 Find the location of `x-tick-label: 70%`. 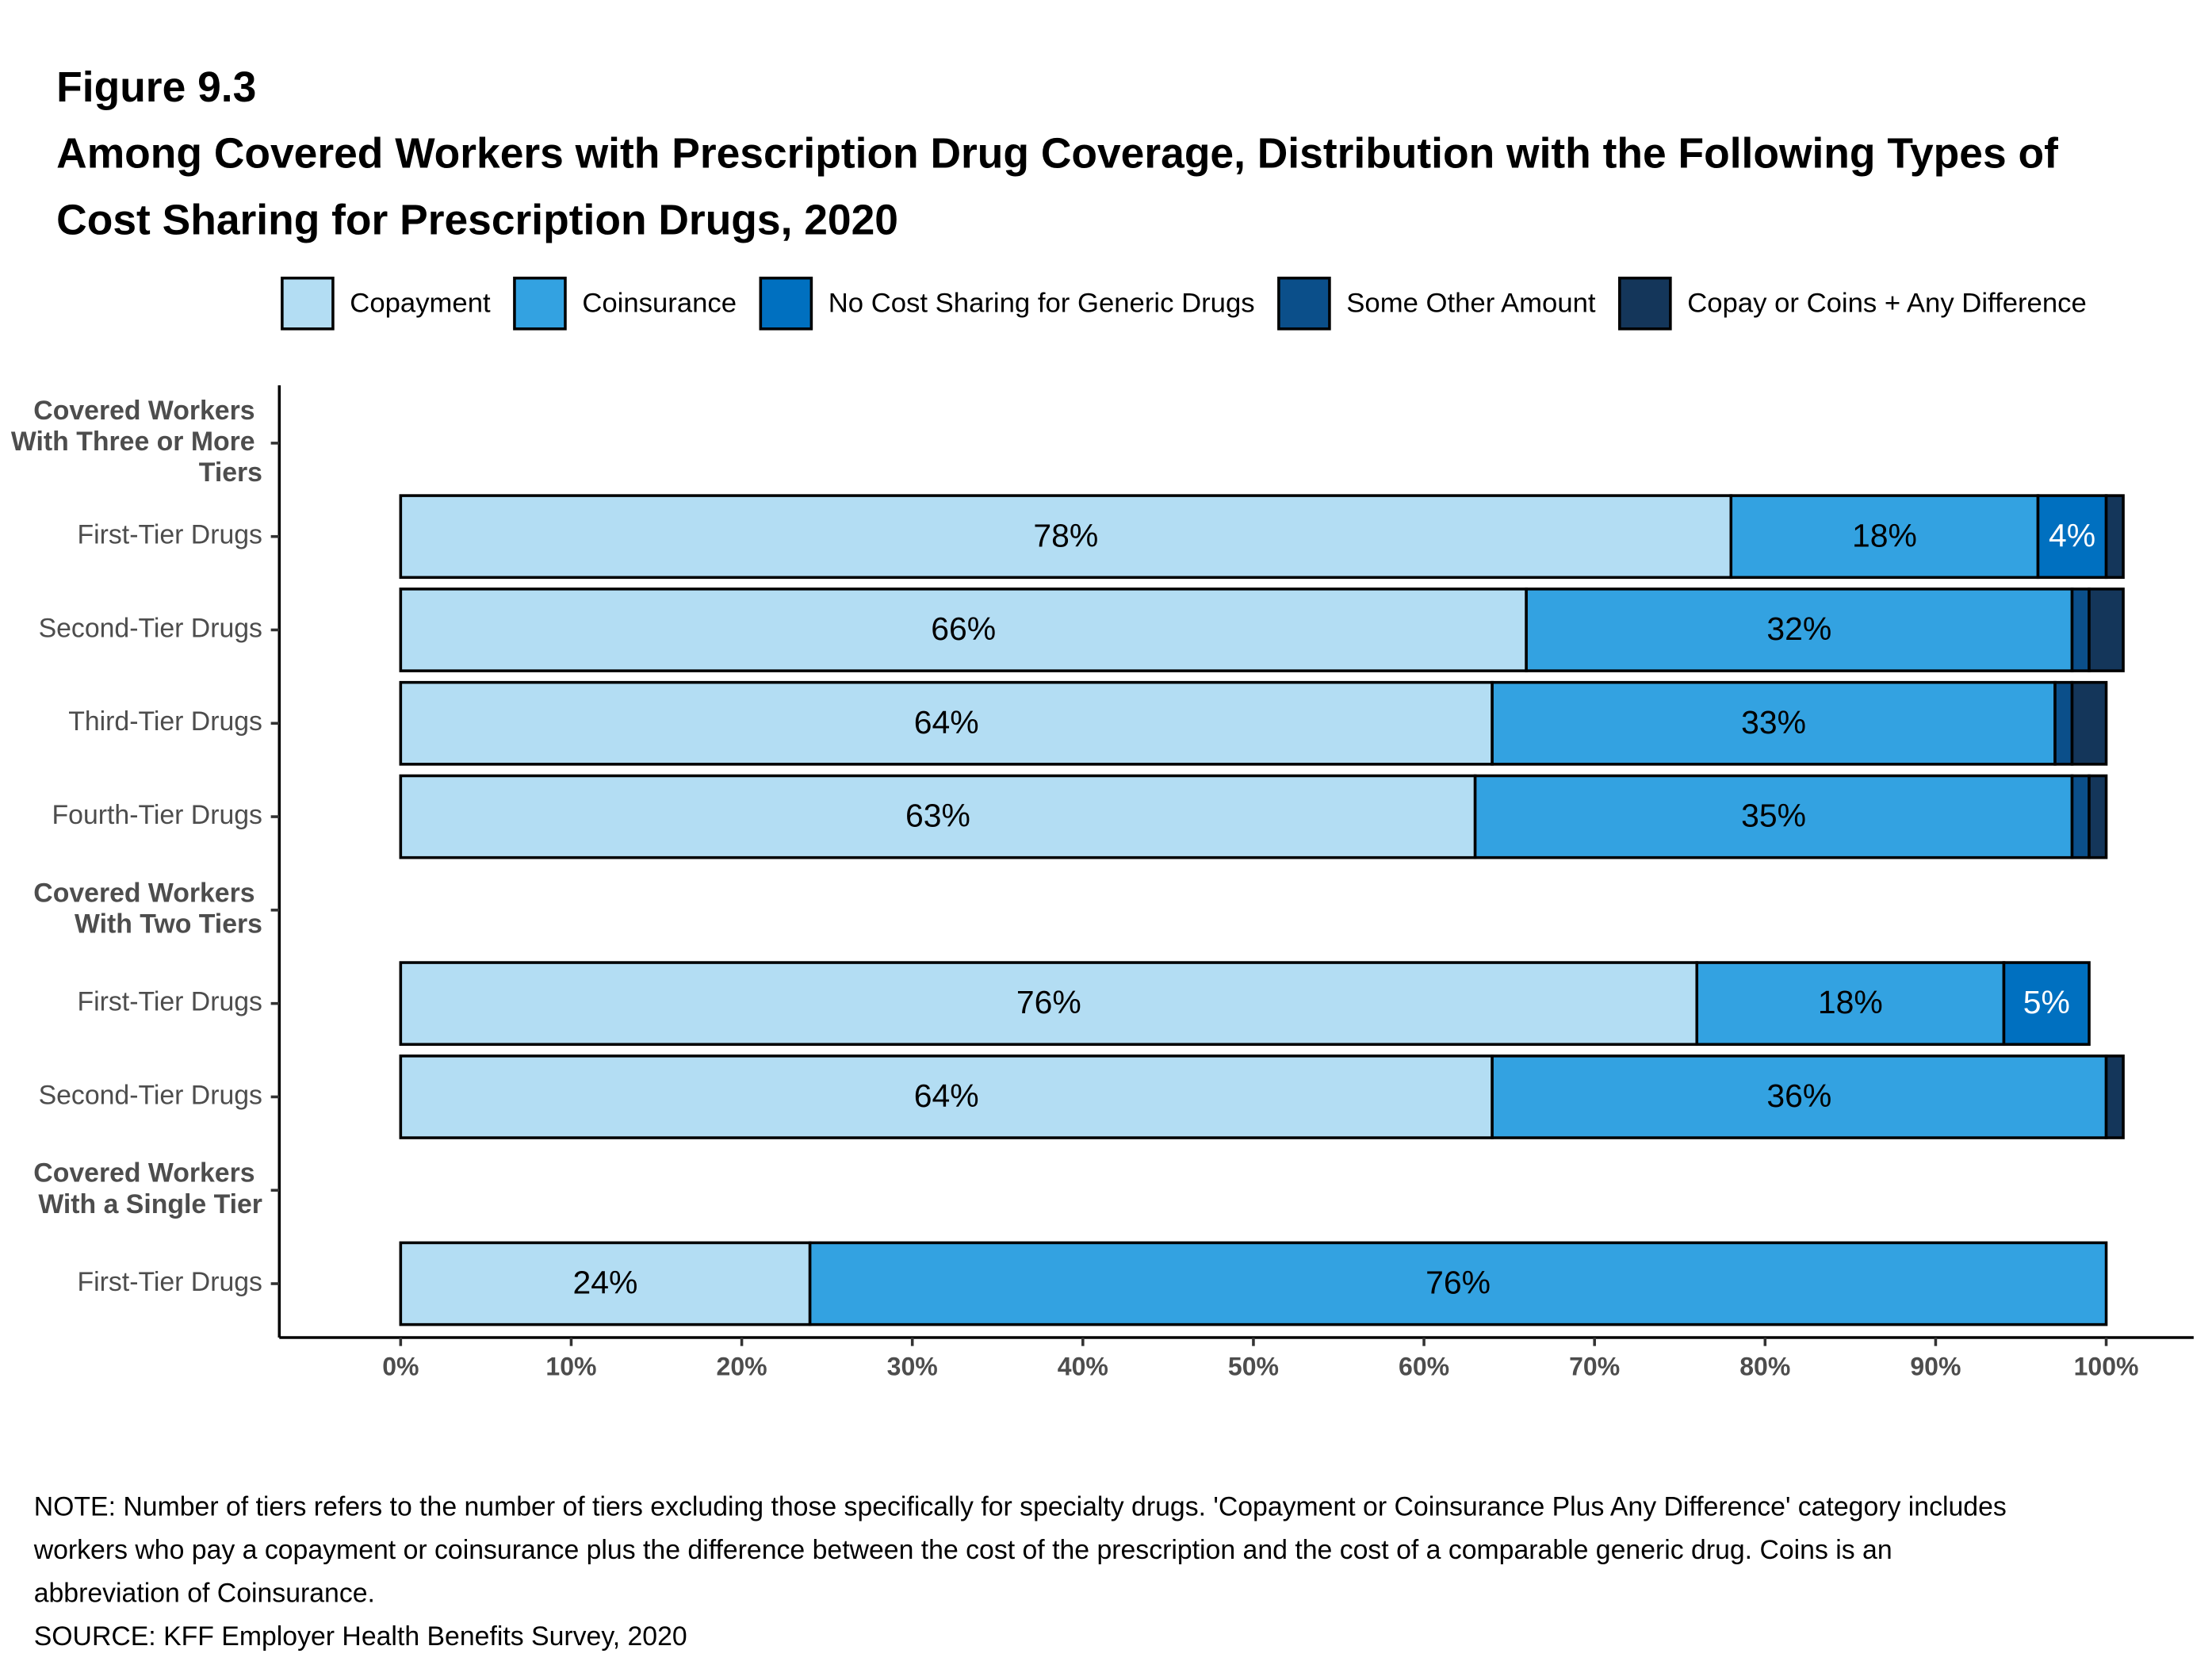

x-tick-label: 70% is located at coordinates (1594, 1367).